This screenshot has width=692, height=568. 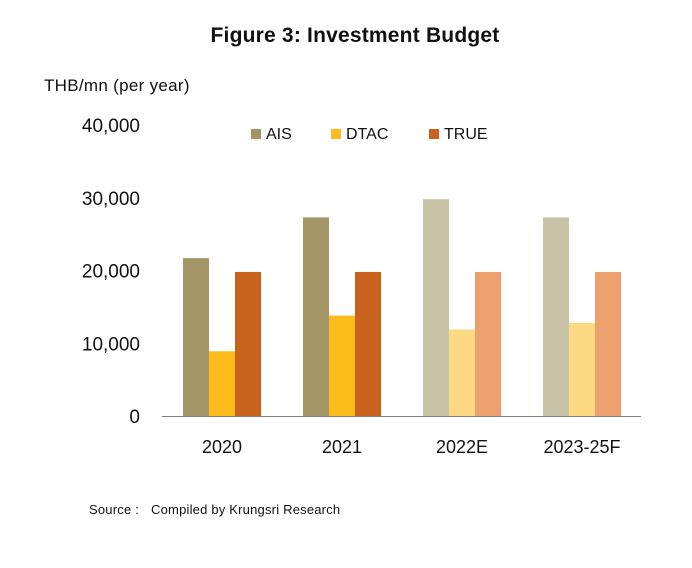 I want to click on bar-dtac-2023-25f, so click(x=582, y=369).